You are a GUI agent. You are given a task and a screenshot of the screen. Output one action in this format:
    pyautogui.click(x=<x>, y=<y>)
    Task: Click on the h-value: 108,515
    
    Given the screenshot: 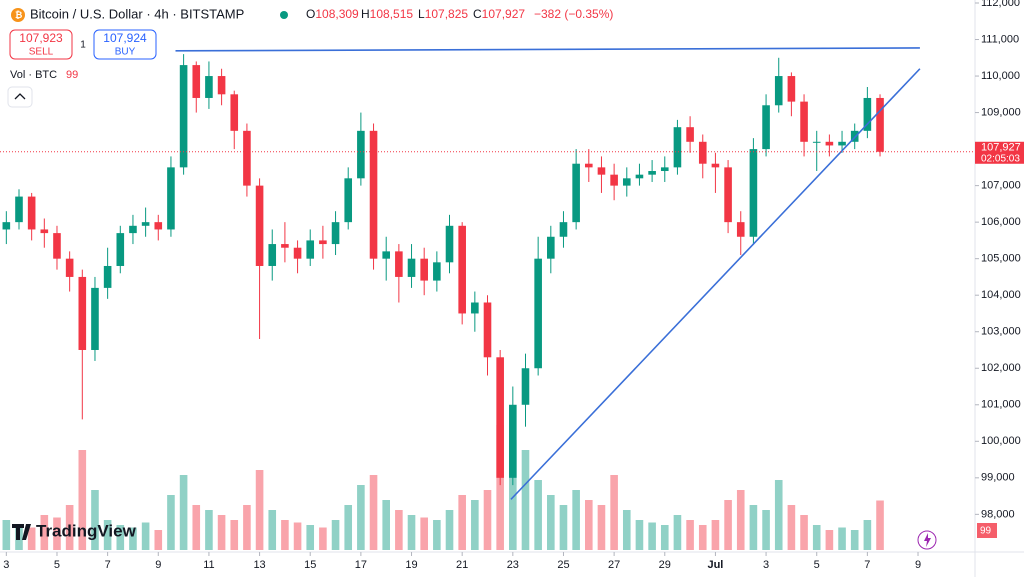 What is the action you would take?
    pyautogui.click(x=392, y=14)
    